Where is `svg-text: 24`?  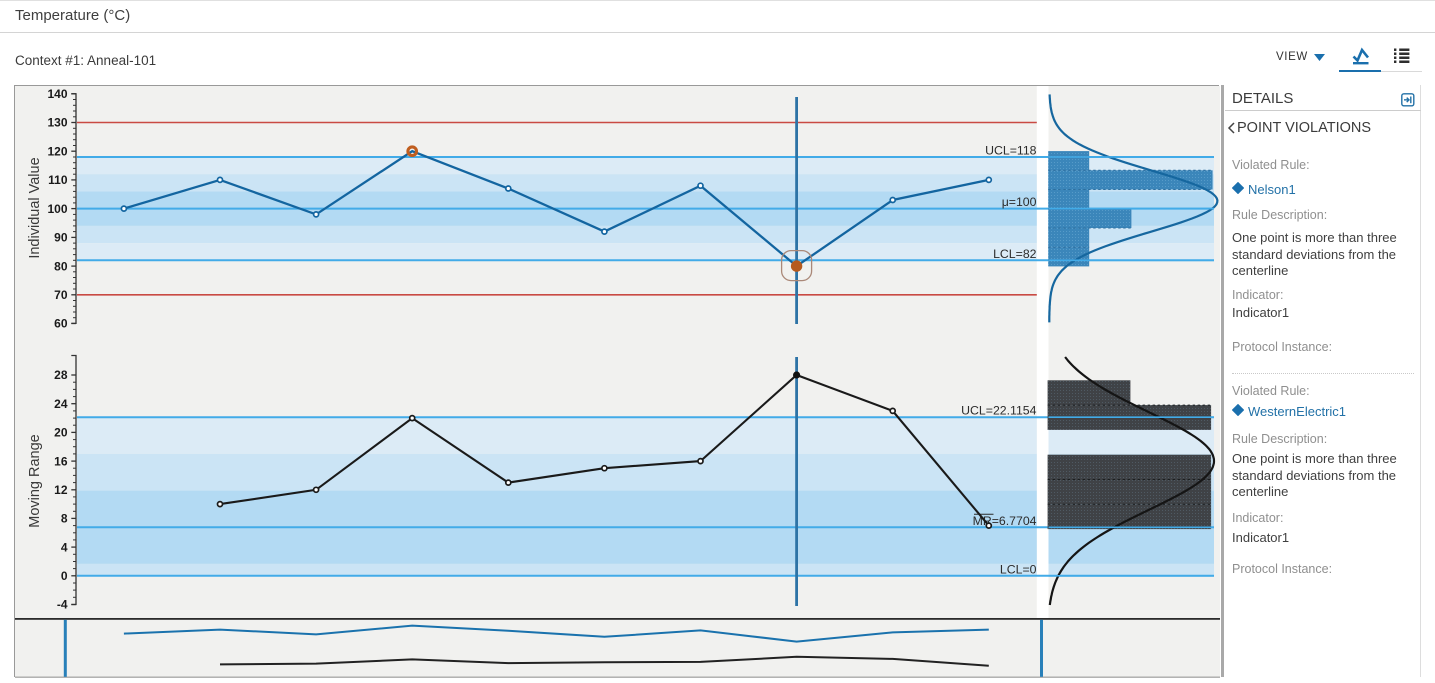
svg-text: 24 is located at coordinates (61, 404).